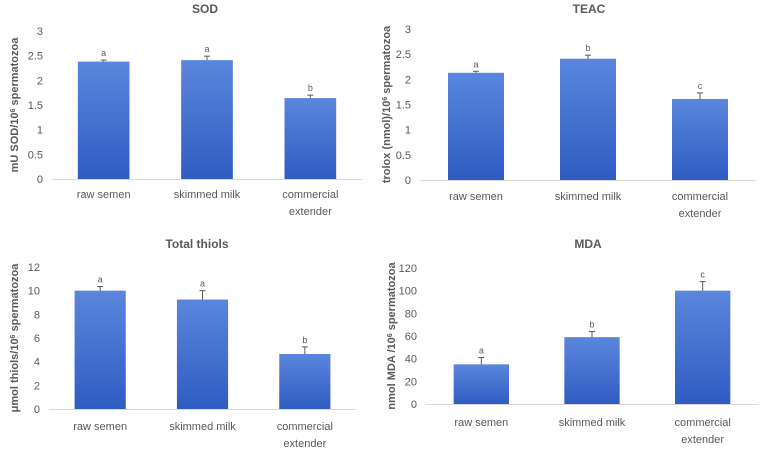  I want to click on thiols-y-tick-label: 12, so click(34, 268).